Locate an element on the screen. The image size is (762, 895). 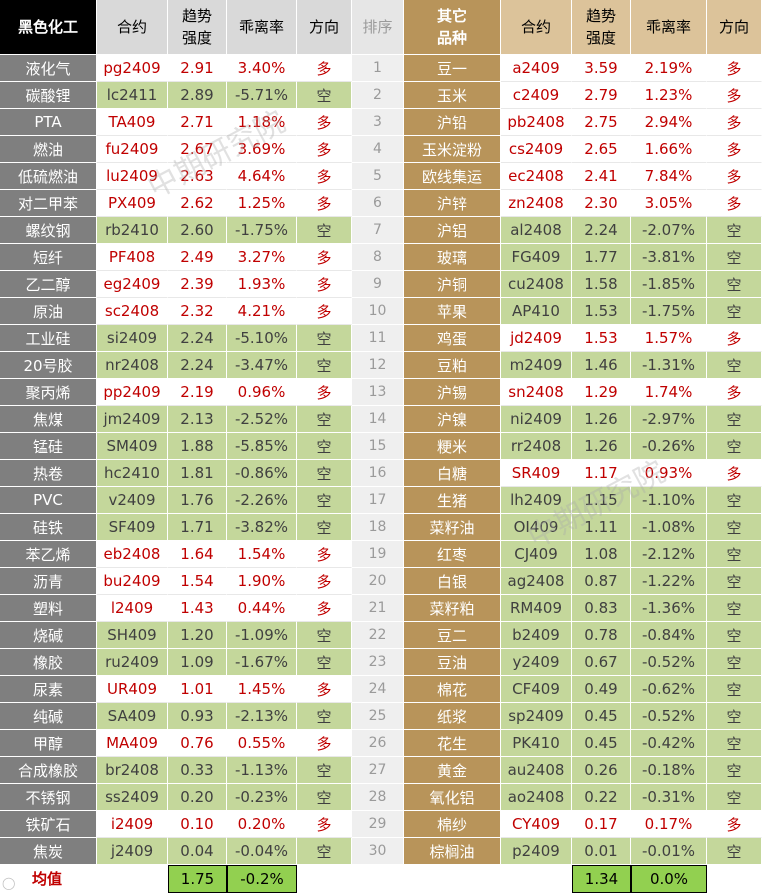
left-strength-cell: 2.63 is located at coordinates (197, 176).